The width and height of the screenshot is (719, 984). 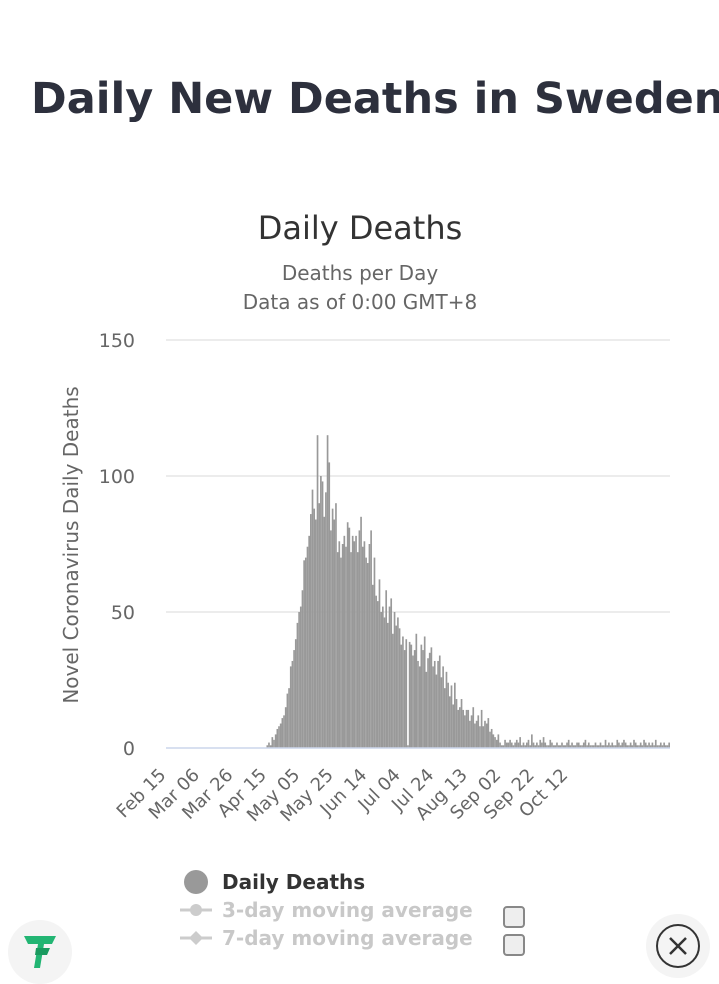 I want to click on app-logo-button, so click(x=40, y=952).